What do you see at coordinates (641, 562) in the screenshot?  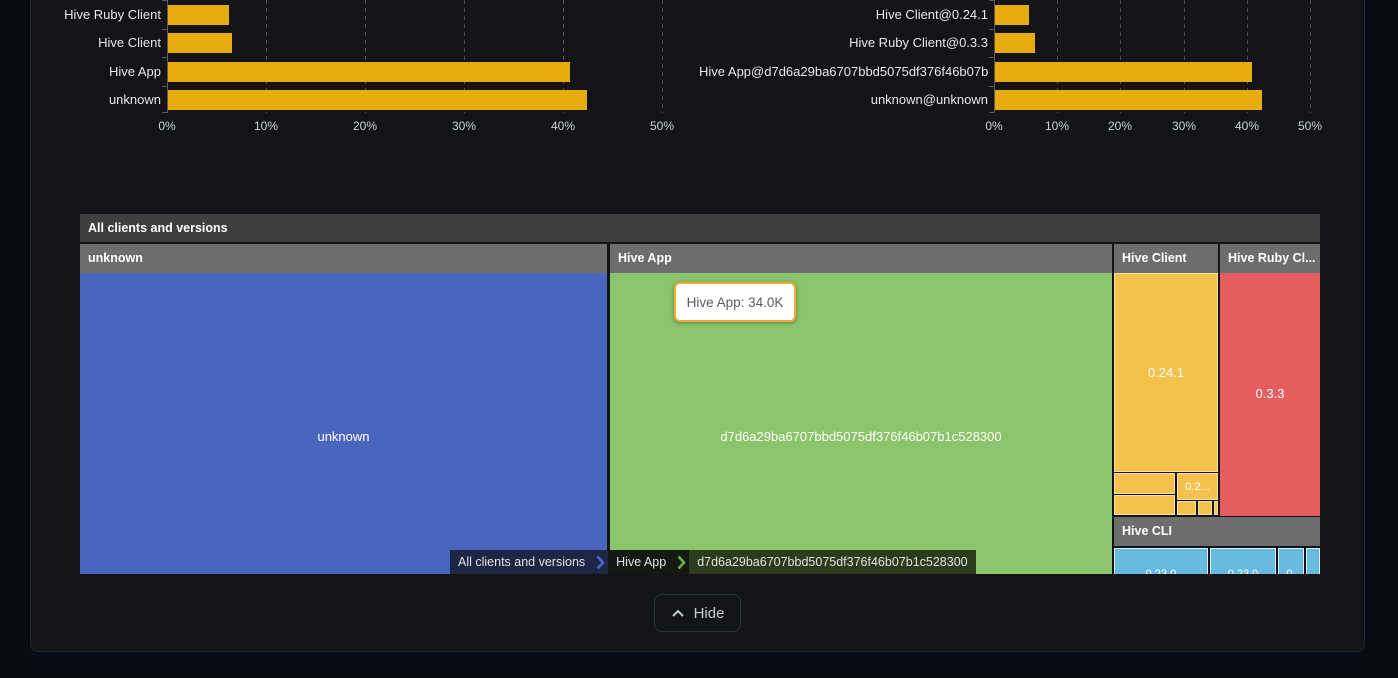 I see `breadcrumb-segment-2: Hive App` at bounding box center [641, 562].